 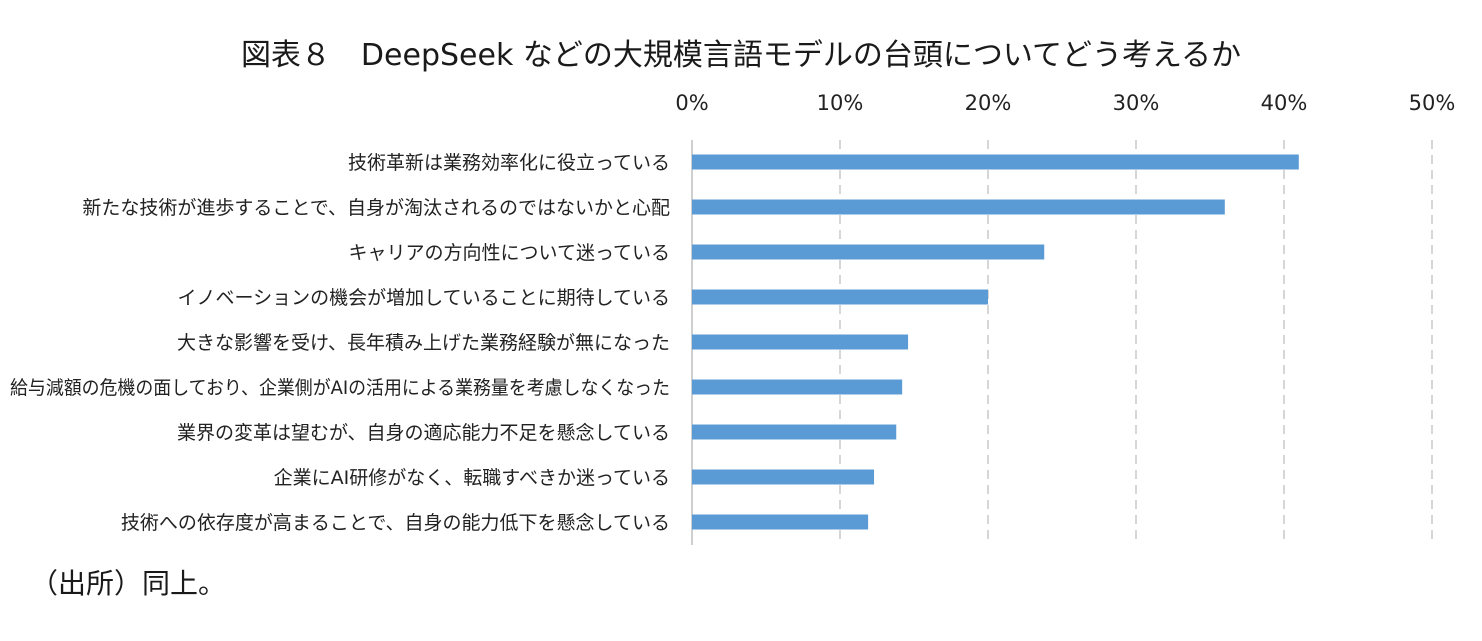 I want to click on x-tick-label: 10%, so click(x=840, y=103).